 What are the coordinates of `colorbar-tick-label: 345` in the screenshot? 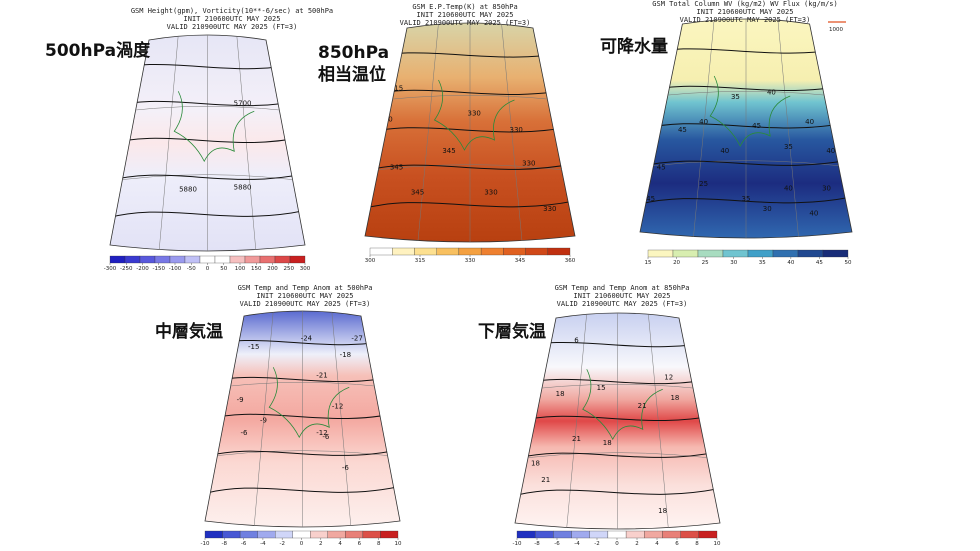 It's located at (520, 261).